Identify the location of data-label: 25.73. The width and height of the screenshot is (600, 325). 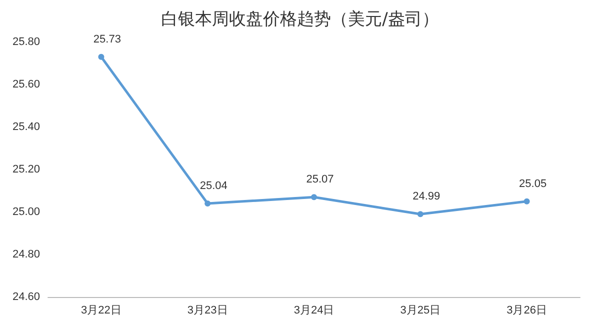
(107, 39).